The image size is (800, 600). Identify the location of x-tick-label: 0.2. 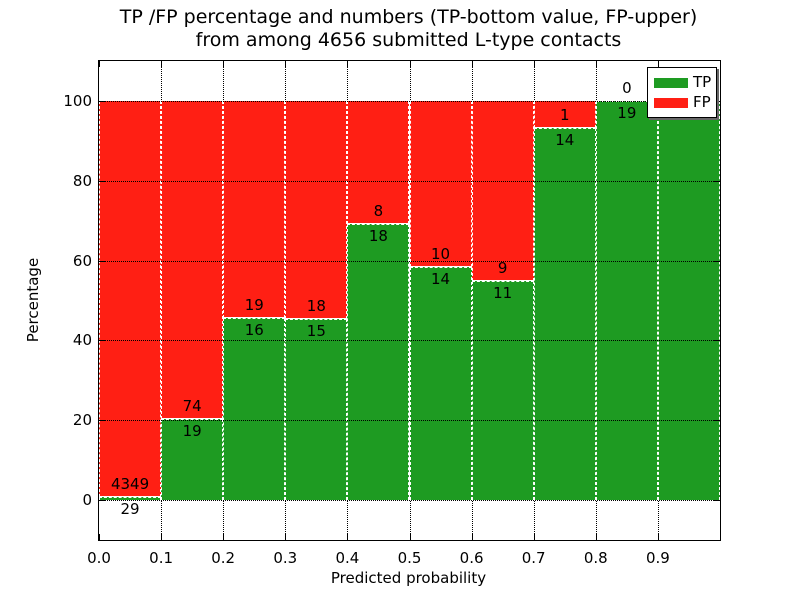
(223, 558).